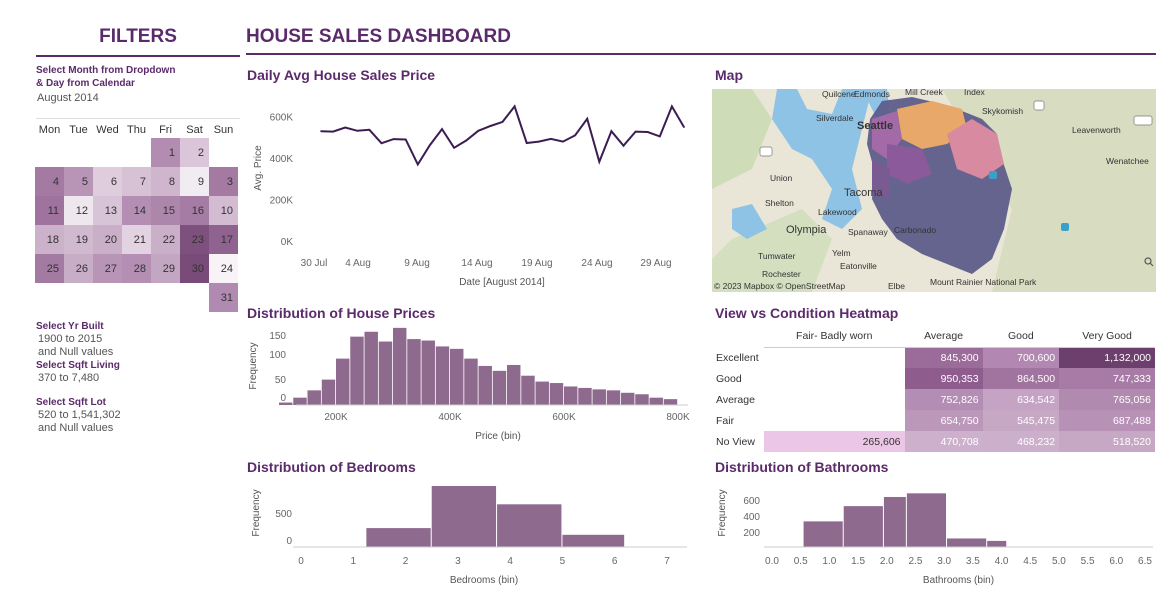 The width and height of the screenshot is (1173, 602). I want to click on heatmap-cell: 545,475, so click(1021, 420).